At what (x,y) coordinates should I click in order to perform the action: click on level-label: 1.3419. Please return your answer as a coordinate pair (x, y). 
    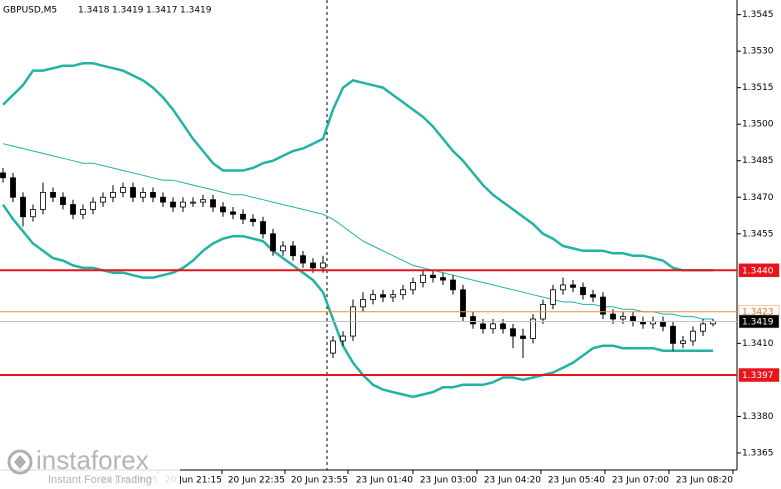
    Looking at the image, I should click on (758, 322).